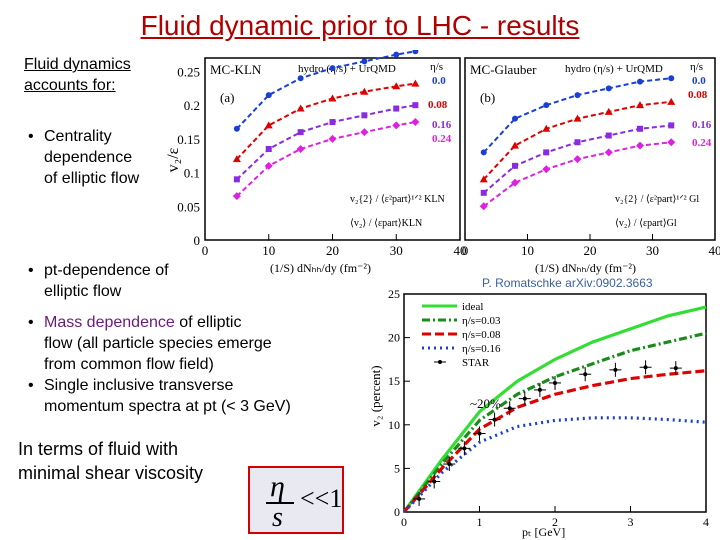 The height and width of the screenshot is (540, 720). What do you see at coordinates (277, 486) in the screenshot?
I see `formula-numerator: η` at bounding box center [277, 486].